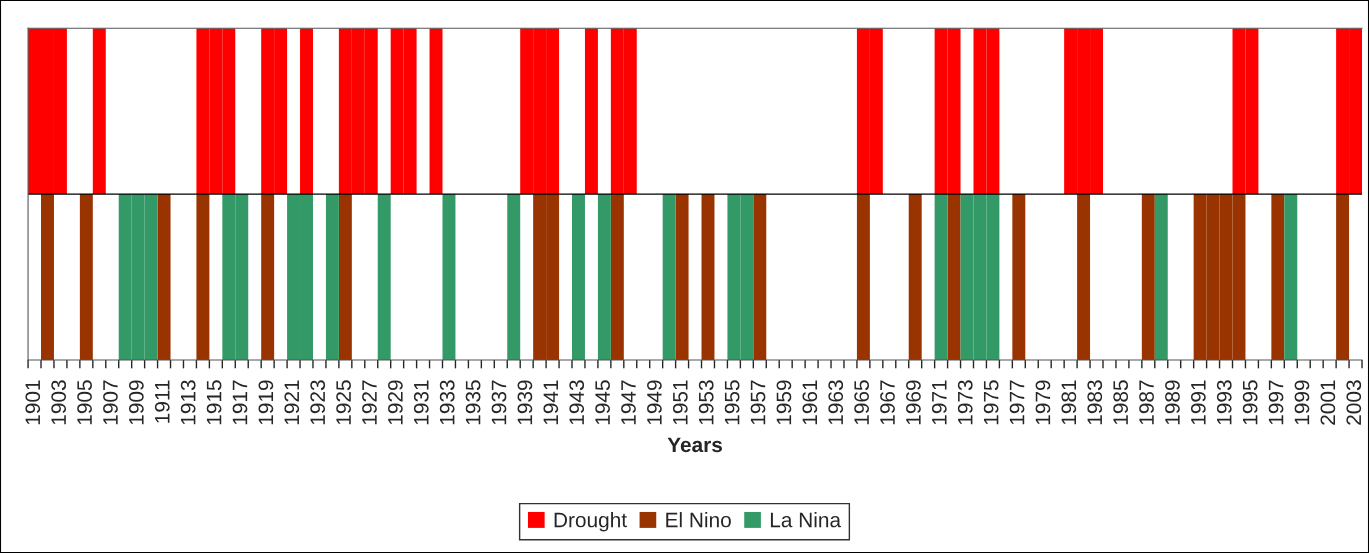 The width and height of the screenshot is (1369, 553). What do you see at coordinates (240, 402) in the screenshot?
I see `x-tick-label: 1917` at bounding box center [240, 402].